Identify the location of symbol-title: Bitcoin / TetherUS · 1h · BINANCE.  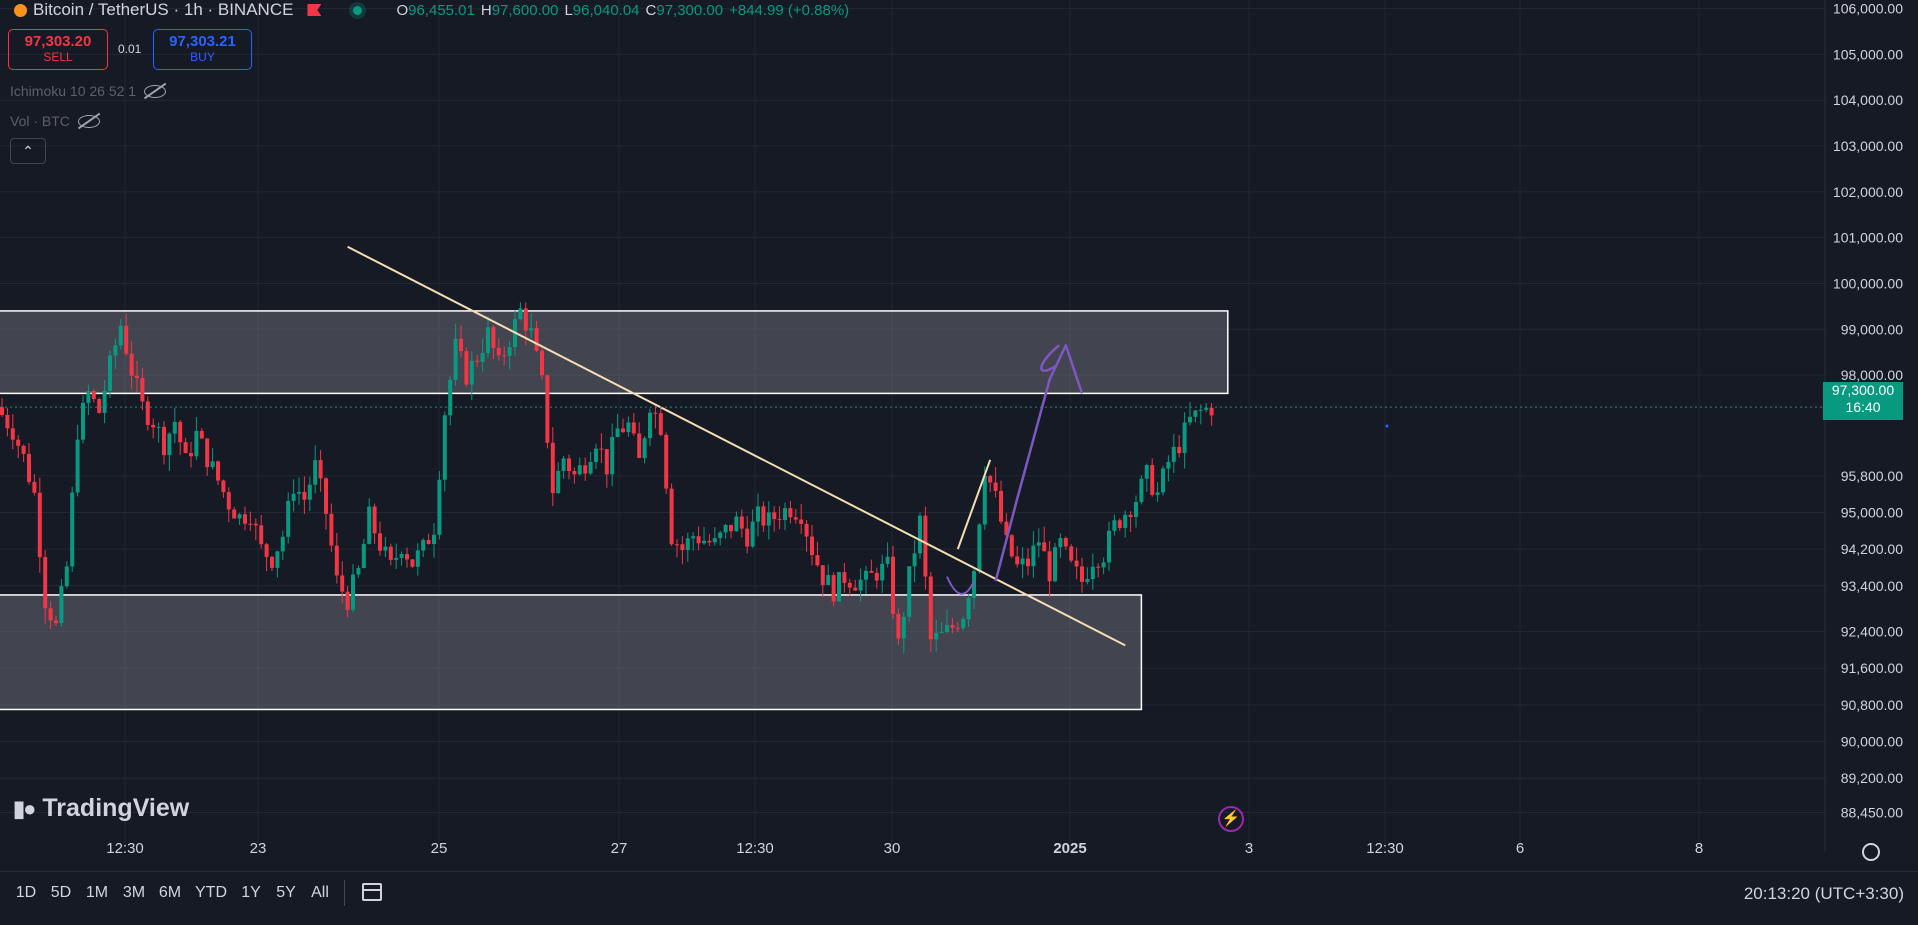
(163, 9).